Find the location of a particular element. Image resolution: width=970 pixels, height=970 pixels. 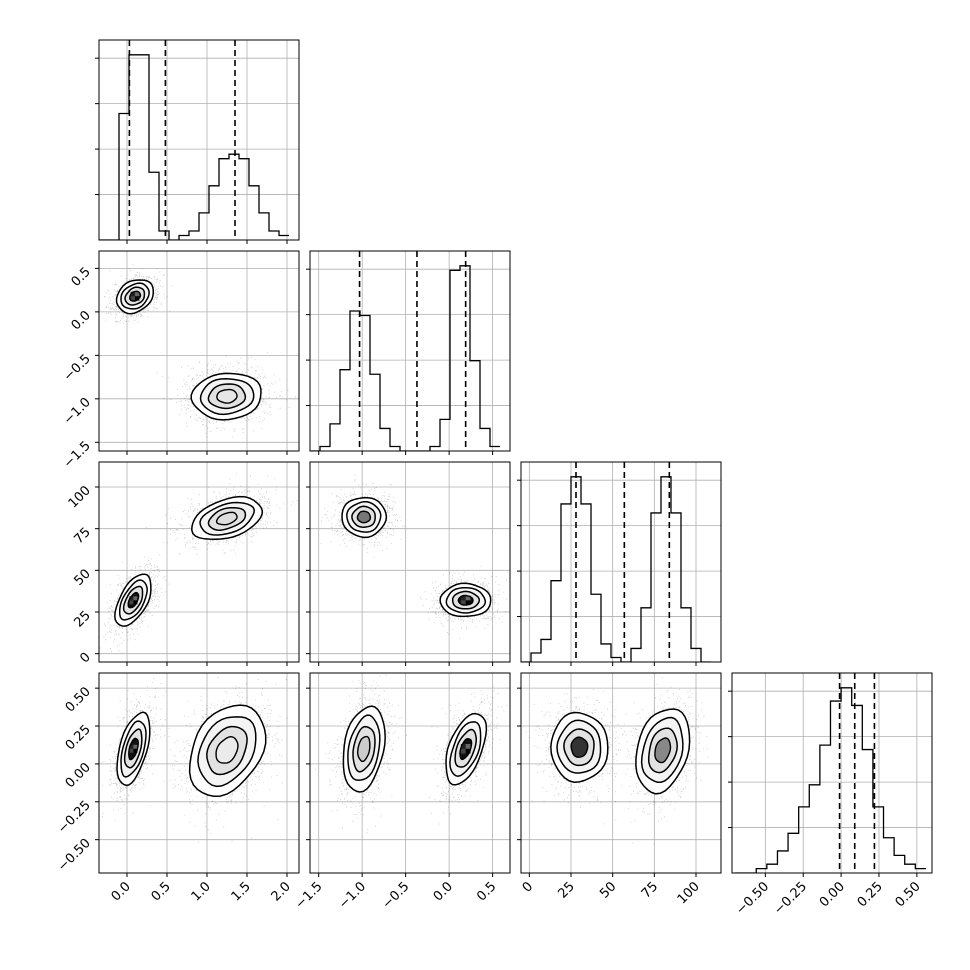

y-tick-label: 0.0 is located at coordinates (81, 320).